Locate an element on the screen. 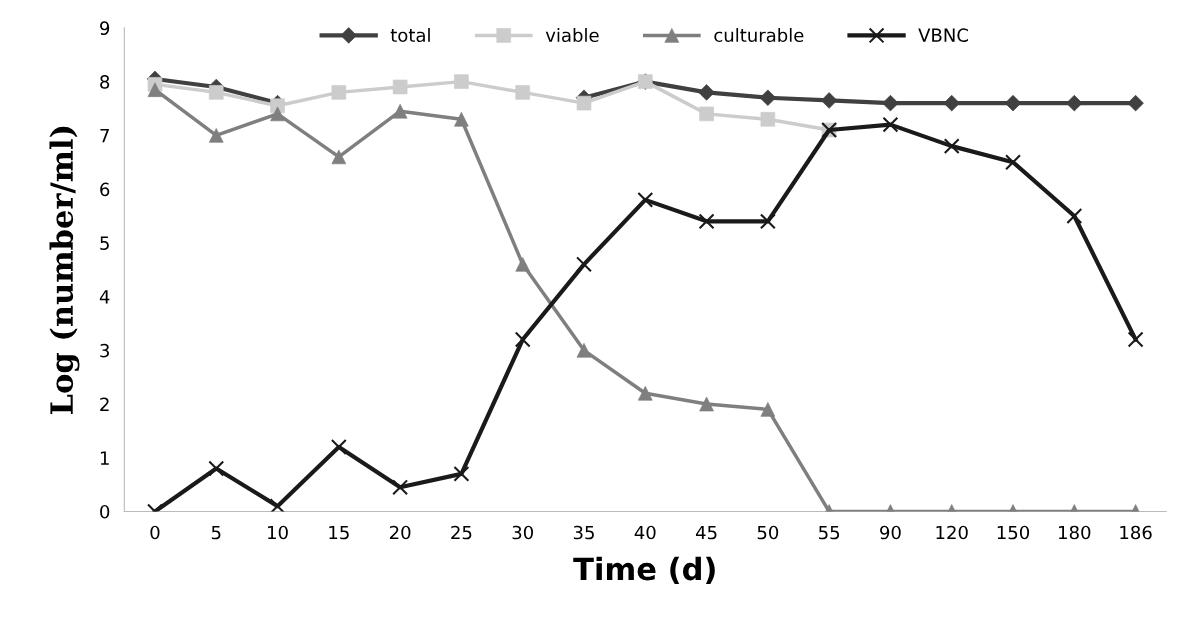 Image resolution: width=1184 pixels, height=620 pixels. y-axis-title: Log (number/ml) is located at coordinates (64, 270).